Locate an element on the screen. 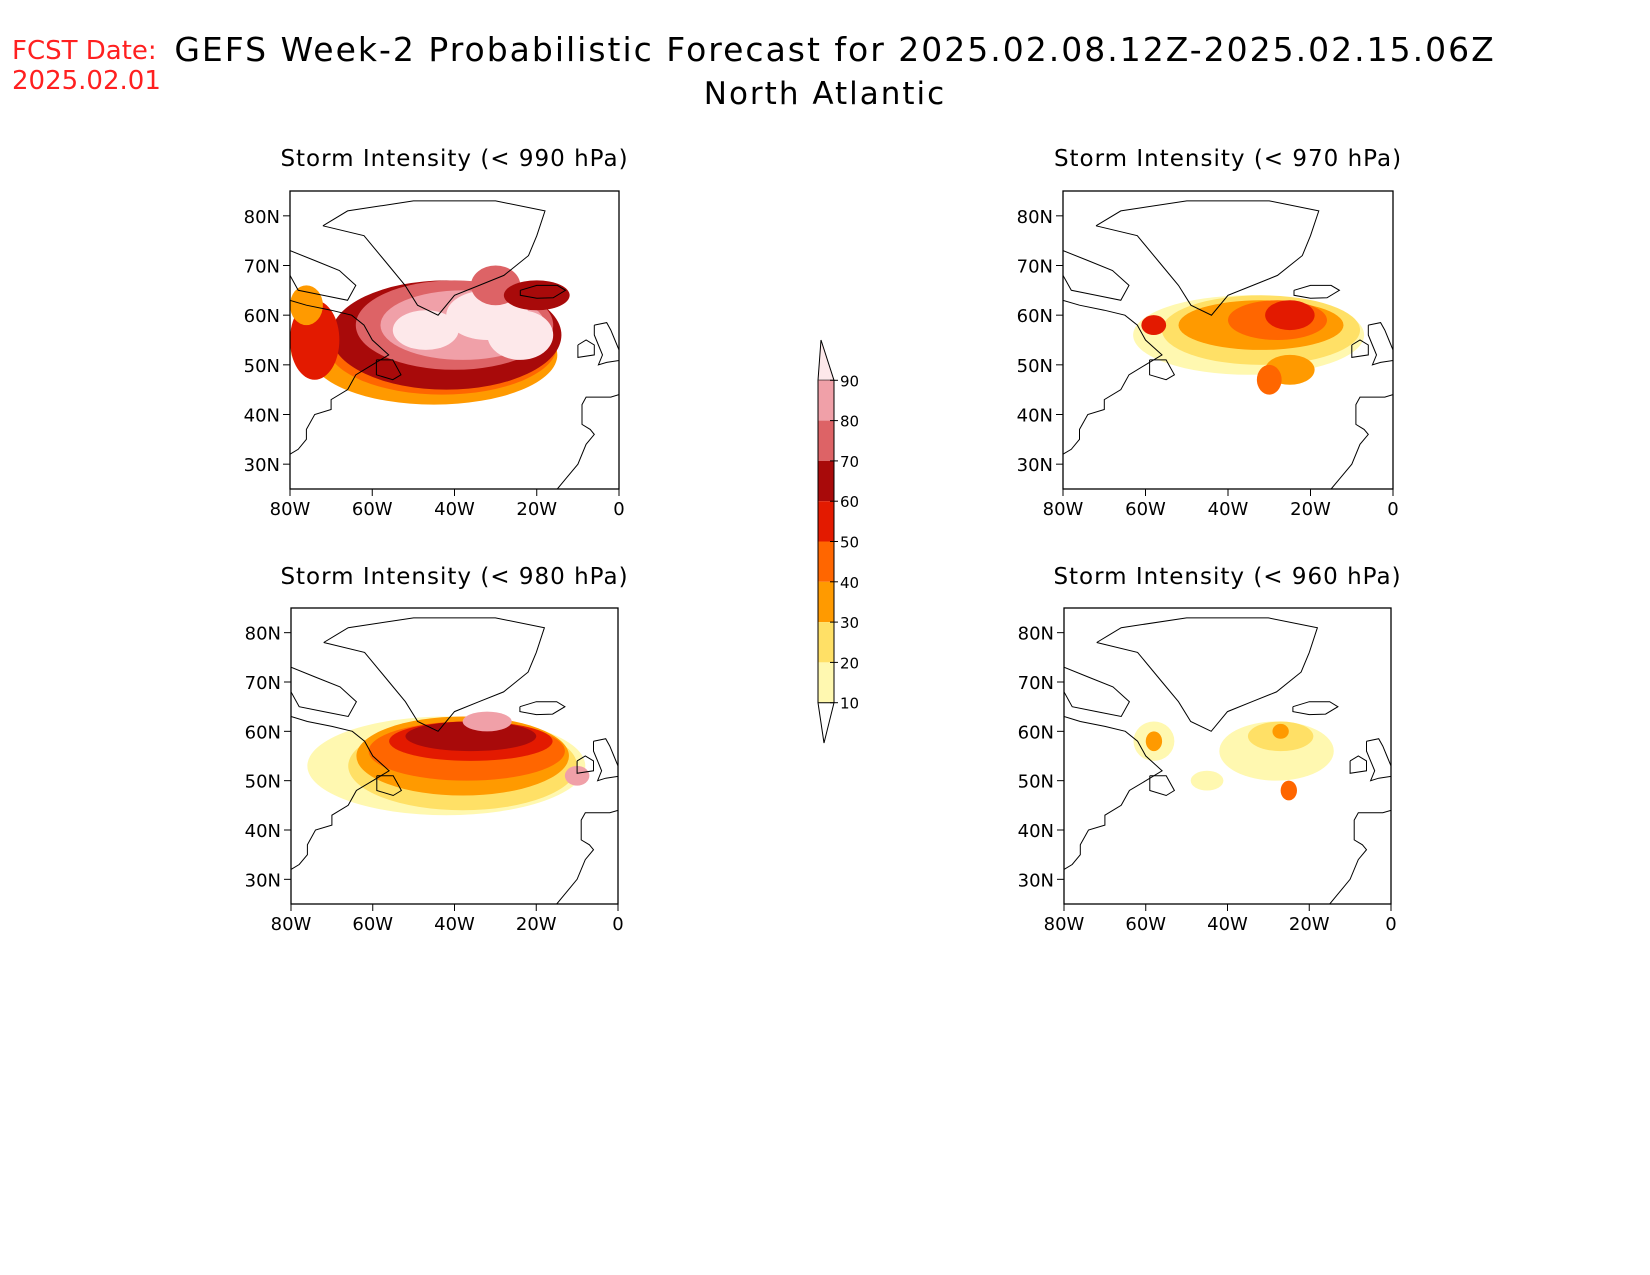  colorbar-label: 10 is located at coordinates (849, 704).